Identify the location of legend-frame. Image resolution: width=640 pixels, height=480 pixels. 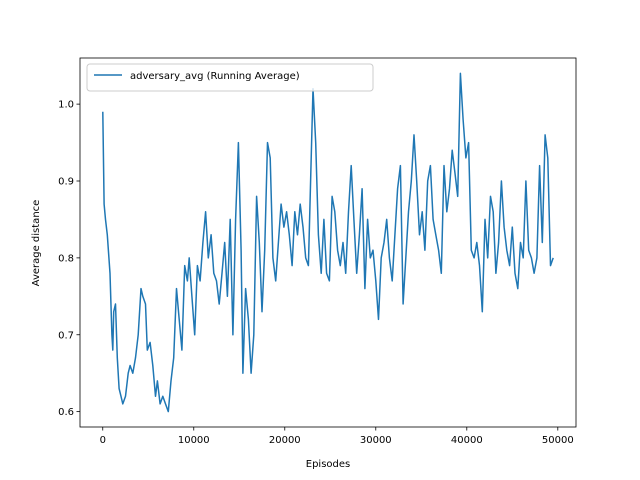
(230, 77).